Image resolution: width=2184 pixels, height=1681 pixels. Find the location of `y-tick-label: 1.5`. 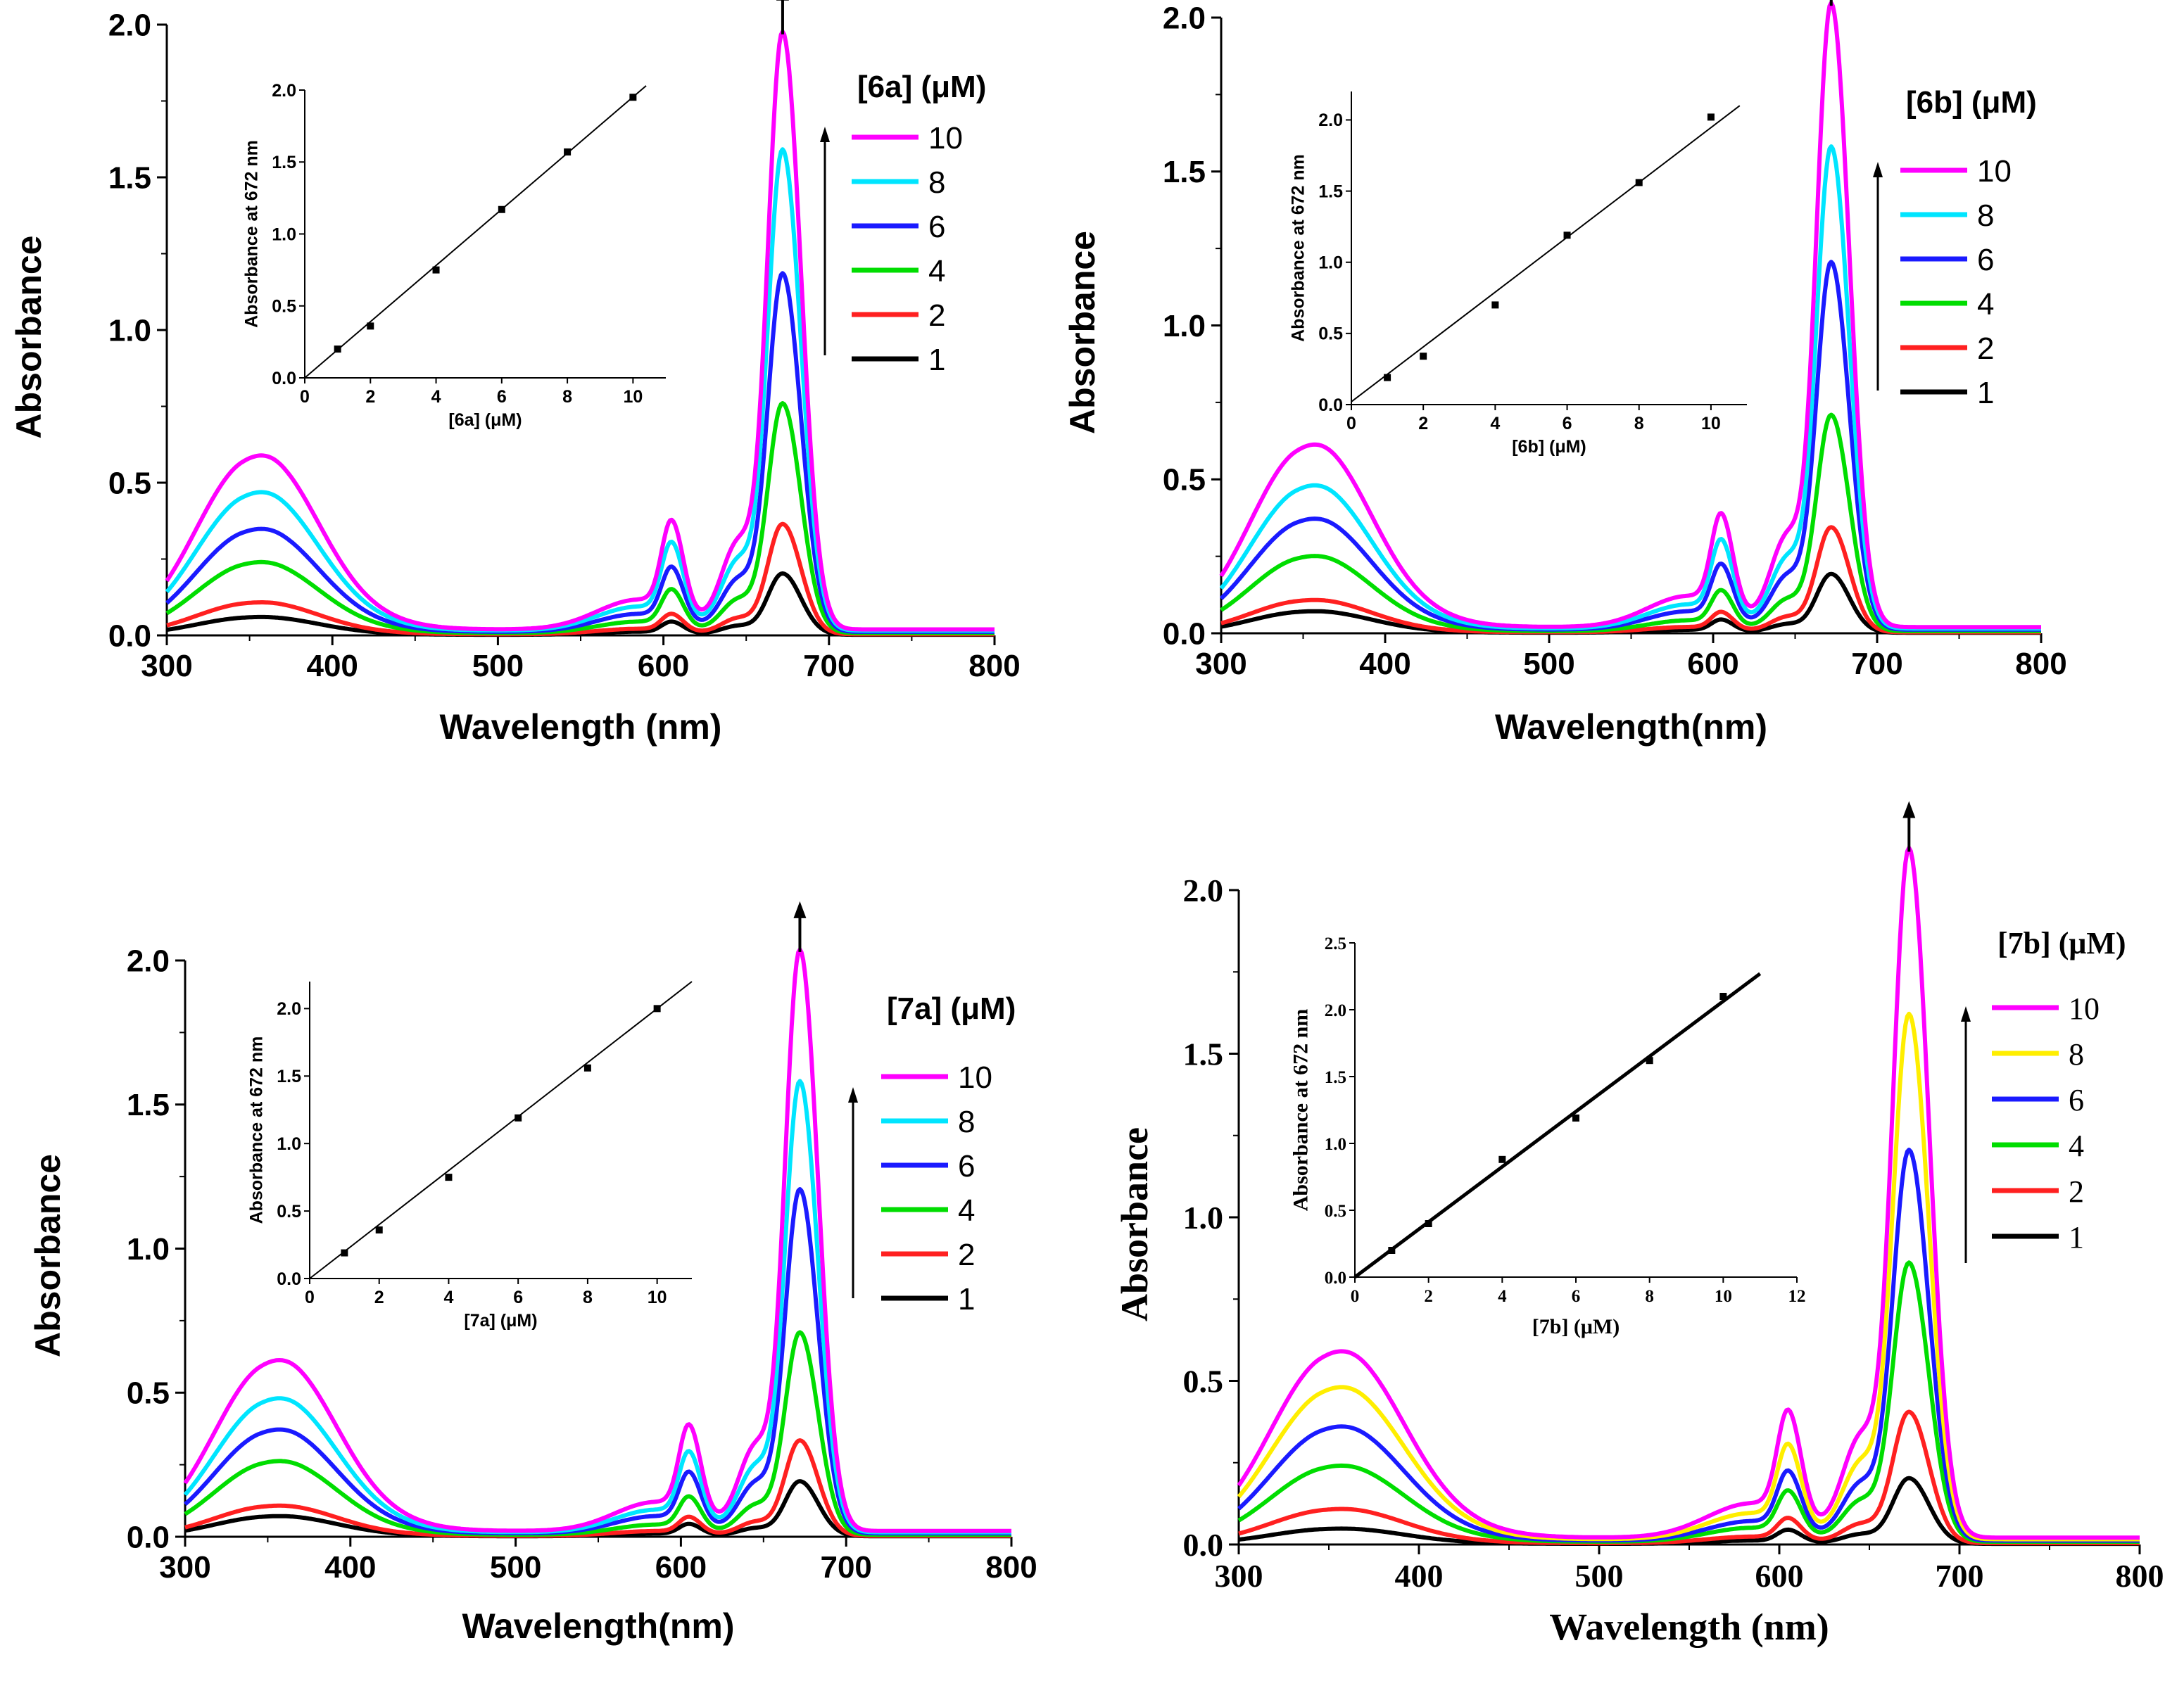

y-tick-label: 1.5 is located at coordinates (1184, 172).